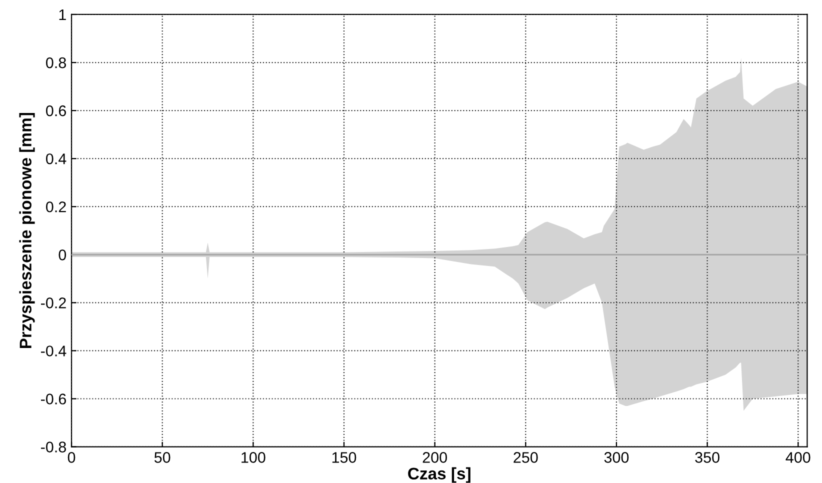  What do you see at coordinates (798, 457) in the screenshot?
I see `x-tick-label: 400` at bounding box center [798, 457].